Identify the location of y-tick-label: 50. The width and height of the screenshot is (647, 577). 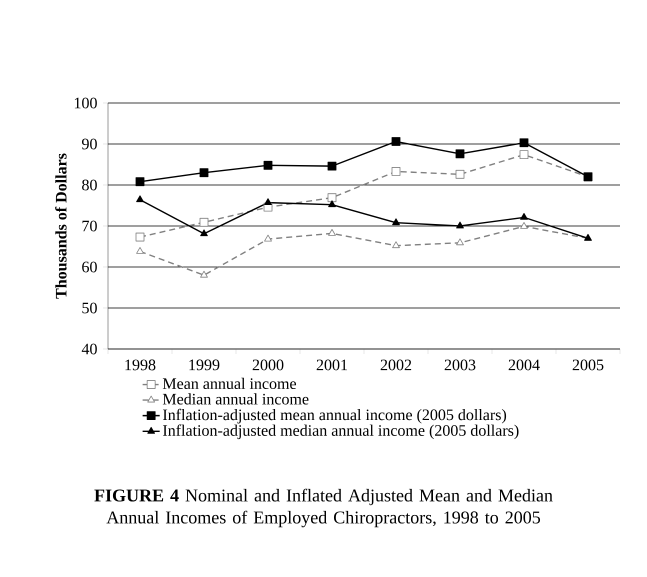
(89, 308).